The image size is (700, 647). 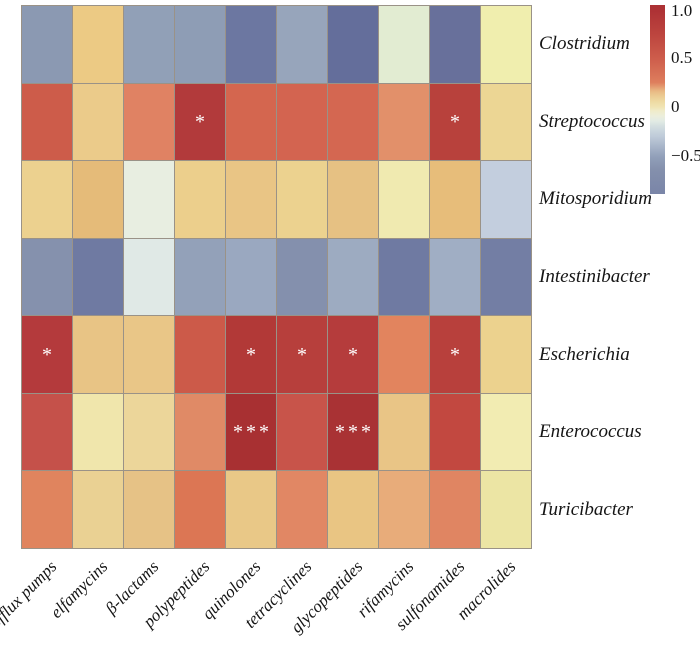 What do you see at coordinates (590, 432) in the screenshot?
I see `row-label-enterococcus: Enterococcus` at bounding box center [590, 432].